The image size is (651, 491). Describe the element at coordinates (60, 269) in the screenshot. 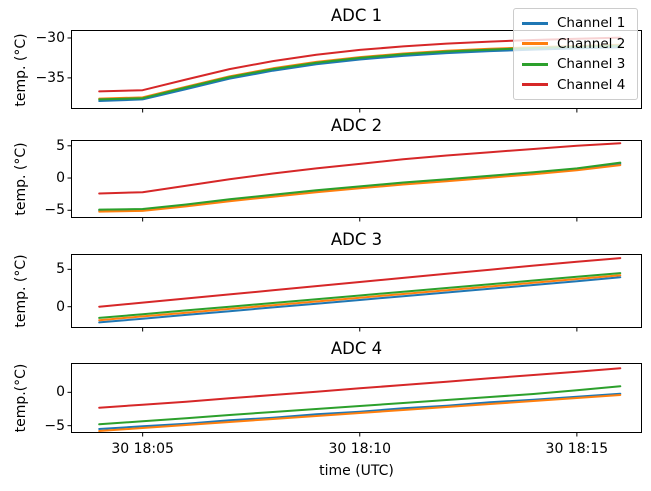

I see `y-tick-label-adc3: 5` at that location.